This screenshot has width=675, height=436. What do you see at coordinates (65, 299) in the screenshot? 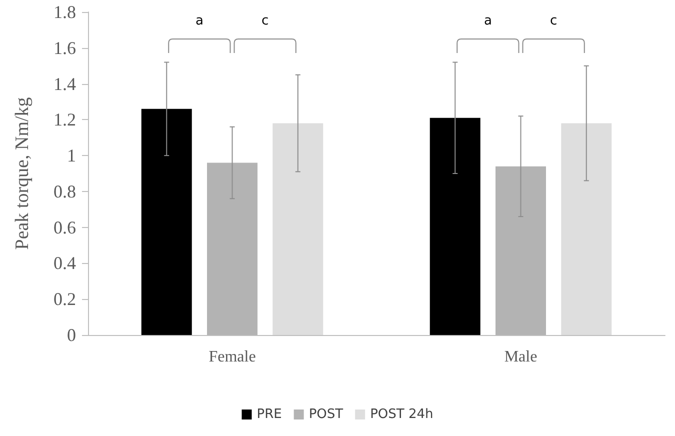
I see `y-tick-label: 0.2` at bounding box center [65, 299].